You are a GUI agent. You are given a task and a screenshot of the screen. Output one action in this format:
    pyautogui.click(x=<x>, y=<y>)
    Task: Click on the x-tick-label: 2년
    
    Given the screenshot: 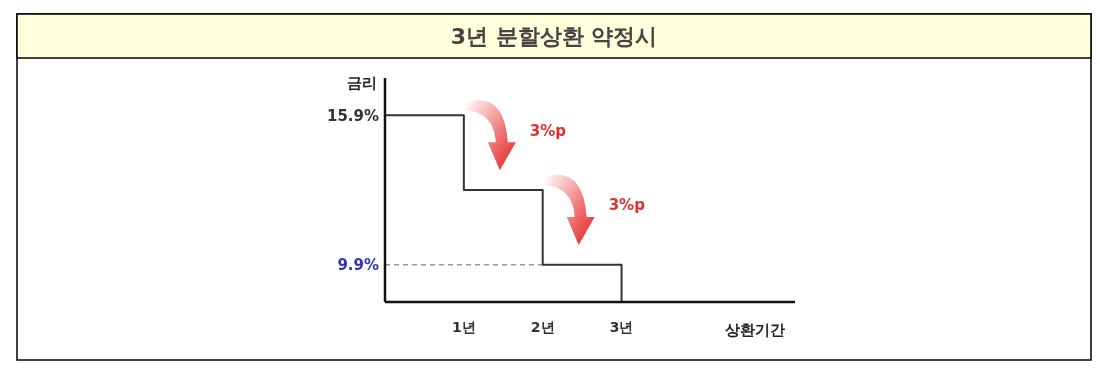 What is the action you would take?
    pyautogui.click(x=542, y=327)
    